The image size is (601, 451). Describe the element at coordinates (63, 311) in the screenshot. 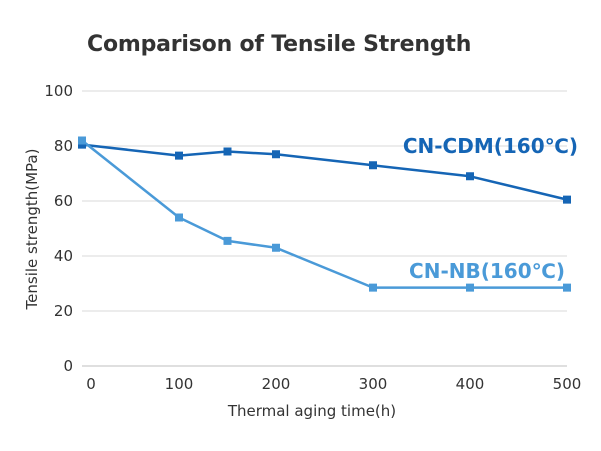

I see `y-tick-label-20: 20` at that location.